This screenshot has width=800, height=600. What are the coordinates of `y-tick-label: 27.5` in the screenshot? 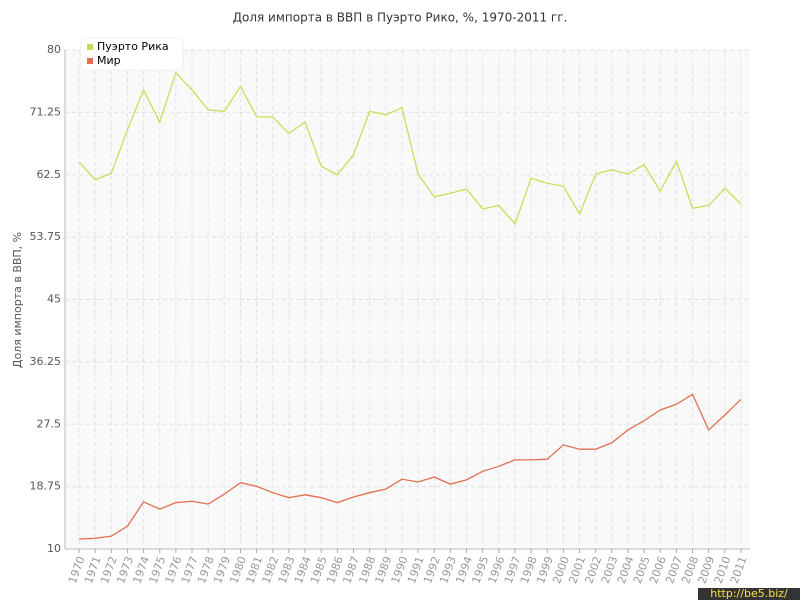 It's located at (49, 423).